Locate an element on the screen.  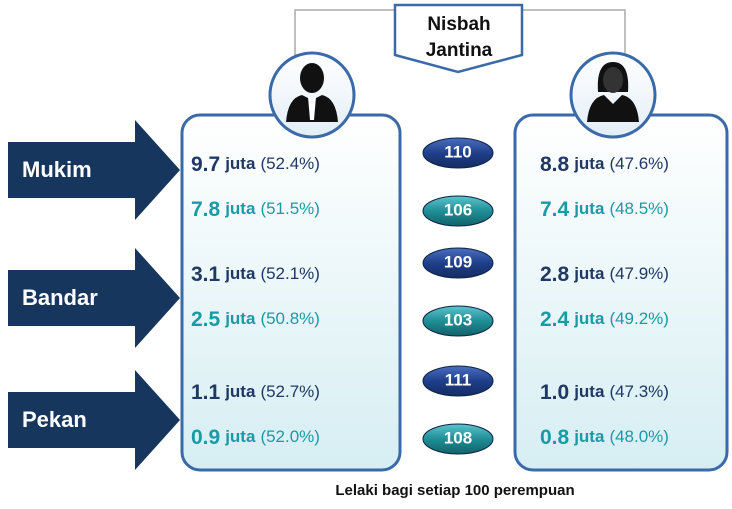
value: 3.1 is located at coordinates (206, 274).